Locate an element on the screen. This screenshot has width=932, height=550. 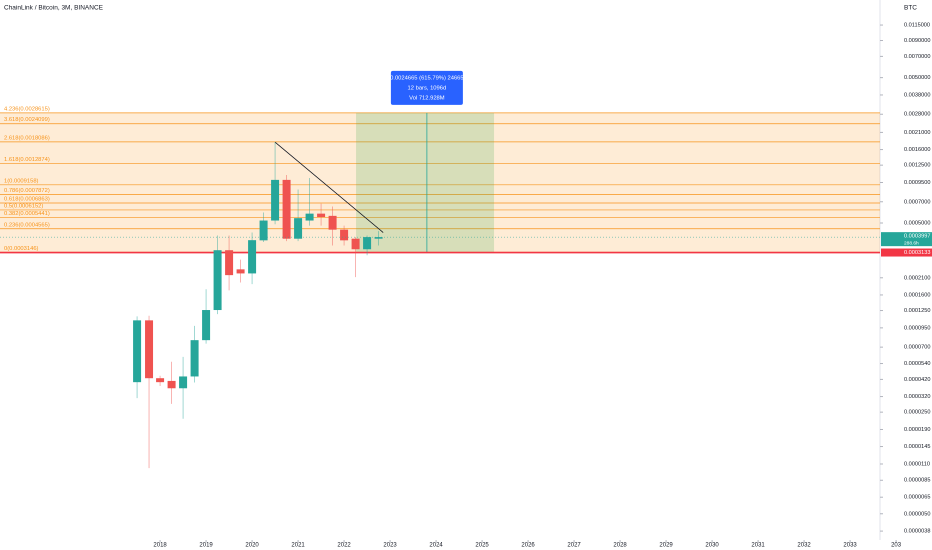
y-tick-label: 0.0016000 is located at coordinates (917, 150).